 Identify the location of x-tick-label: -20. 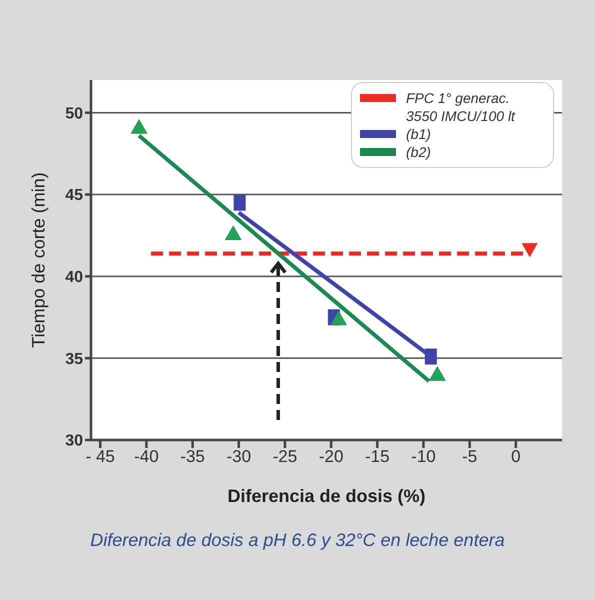
(331, 456).